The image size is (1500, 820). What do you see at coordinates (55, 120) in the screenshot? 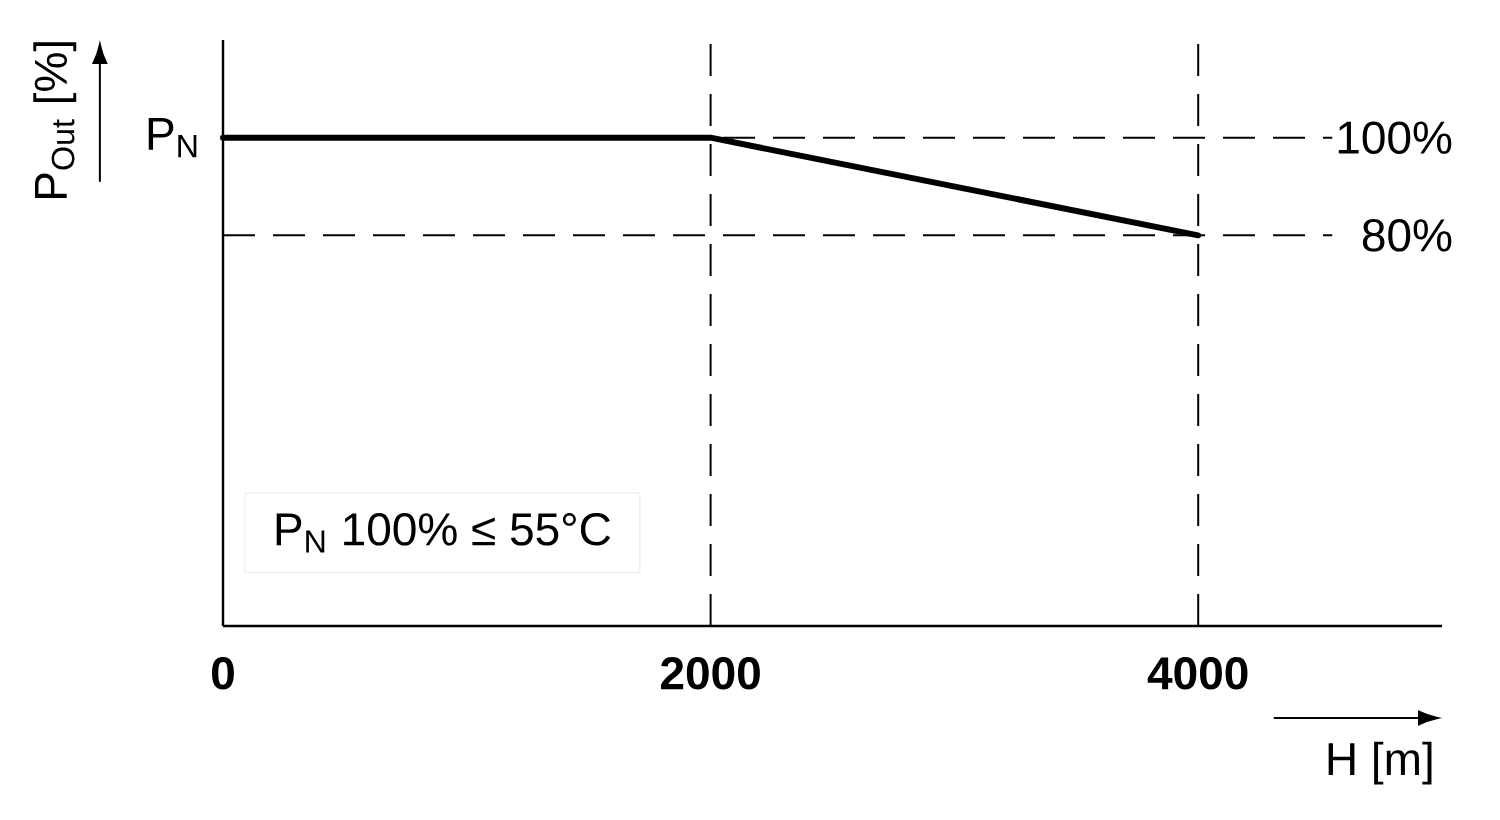
I see `y-axis-title: P$_{Out}$ [%]` at bounding box center [55, 120].